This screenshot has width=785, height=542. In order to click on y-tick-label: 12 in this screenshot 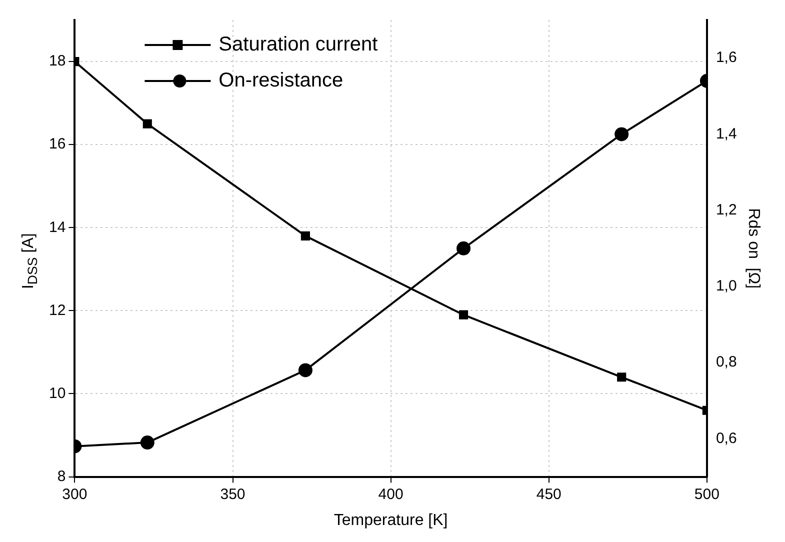, I will do `click(57, 310)`.